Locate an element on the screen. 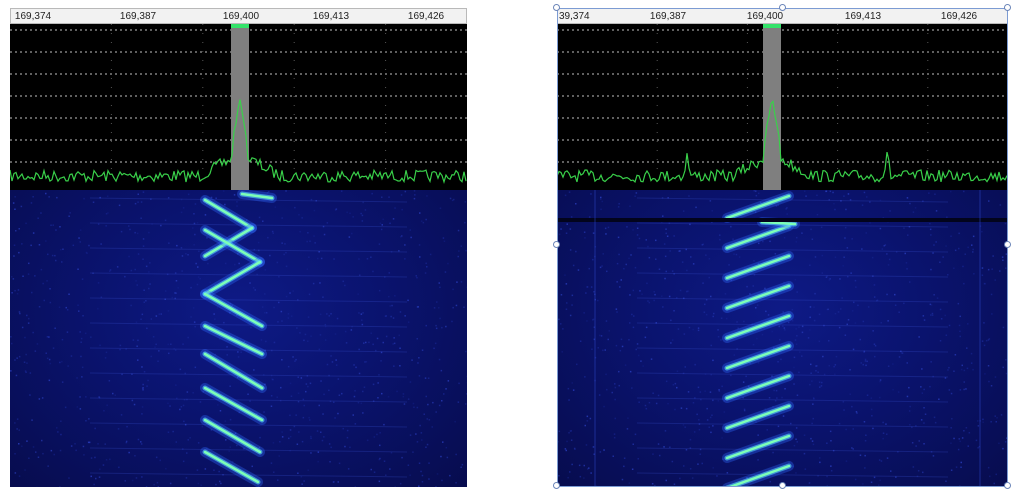 This screenshot has width=1023, height=489. resize-handle-top-left is located at coordinates (556, 7).